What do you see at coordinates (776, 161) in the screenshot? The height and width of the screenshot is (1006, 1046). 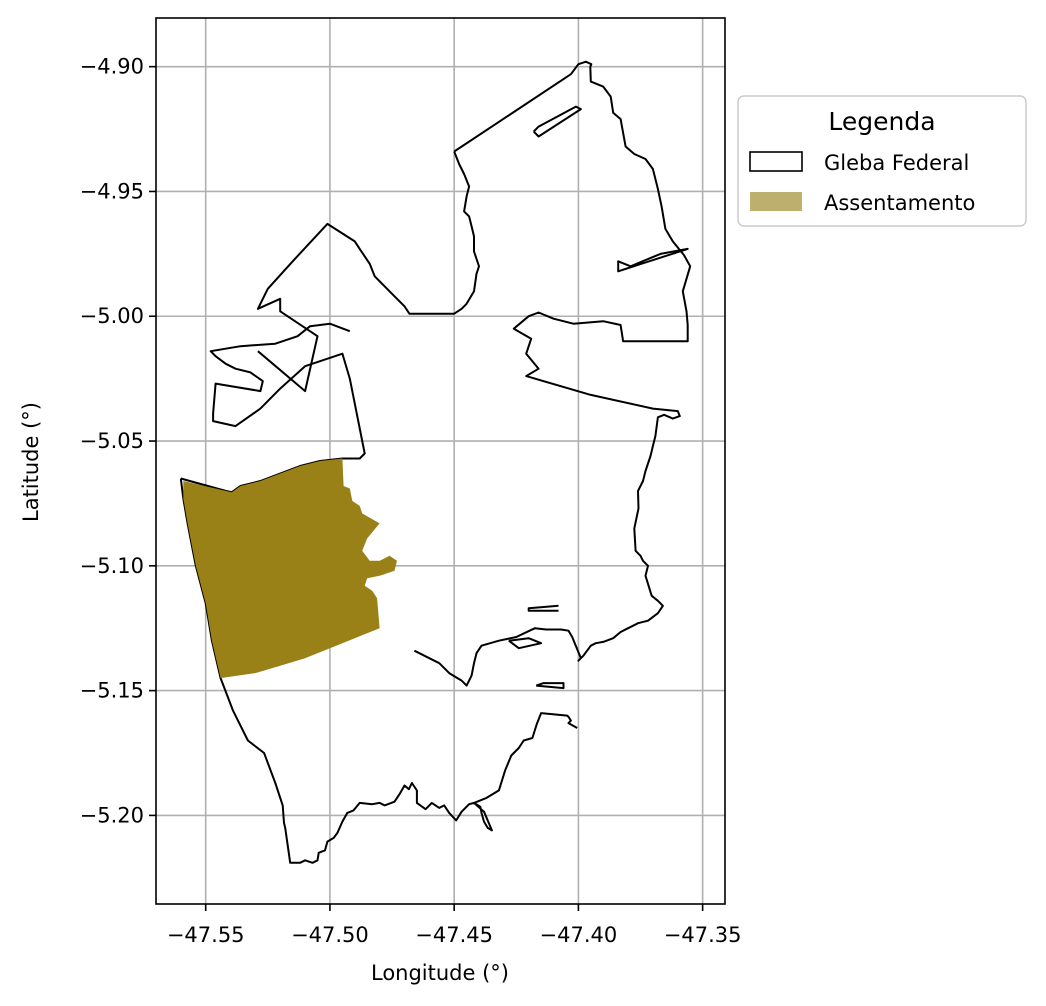 I see `legend-gleba-swatch` at bounding box center [776, 161].